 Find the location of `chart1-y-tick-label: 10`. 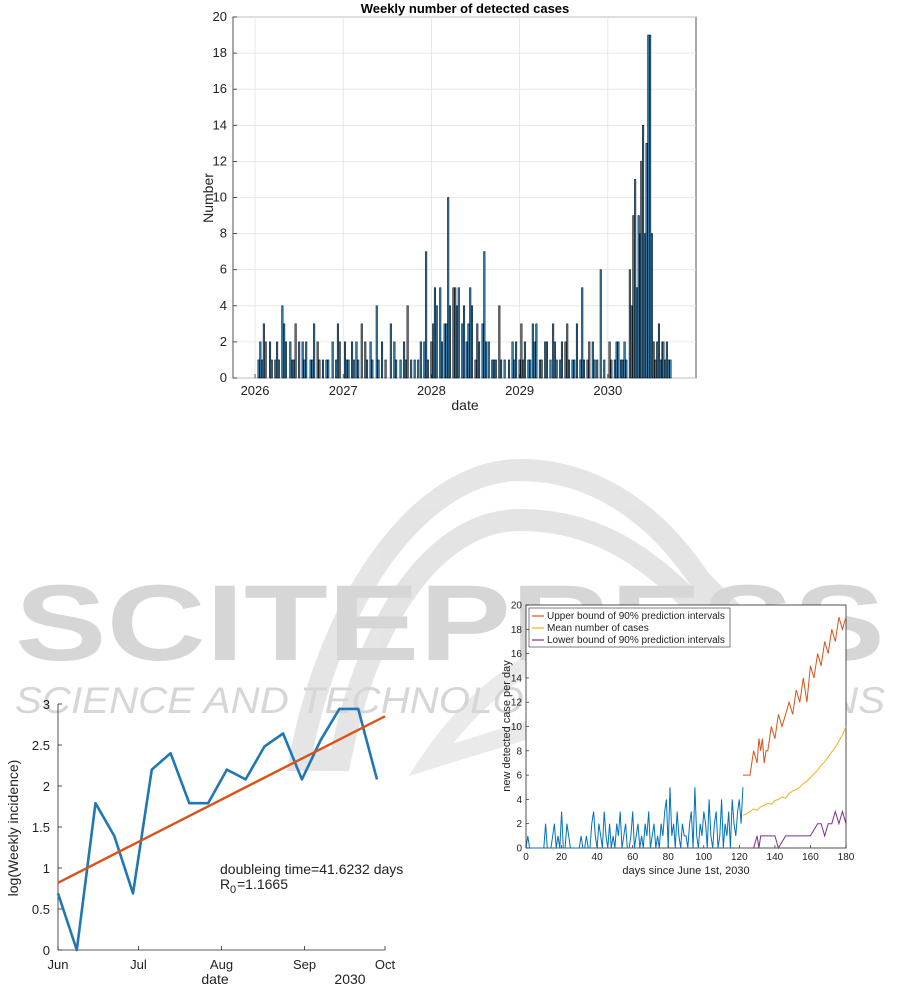

chart1-y-tick-label: 10 is located at coordinates (220, 197).